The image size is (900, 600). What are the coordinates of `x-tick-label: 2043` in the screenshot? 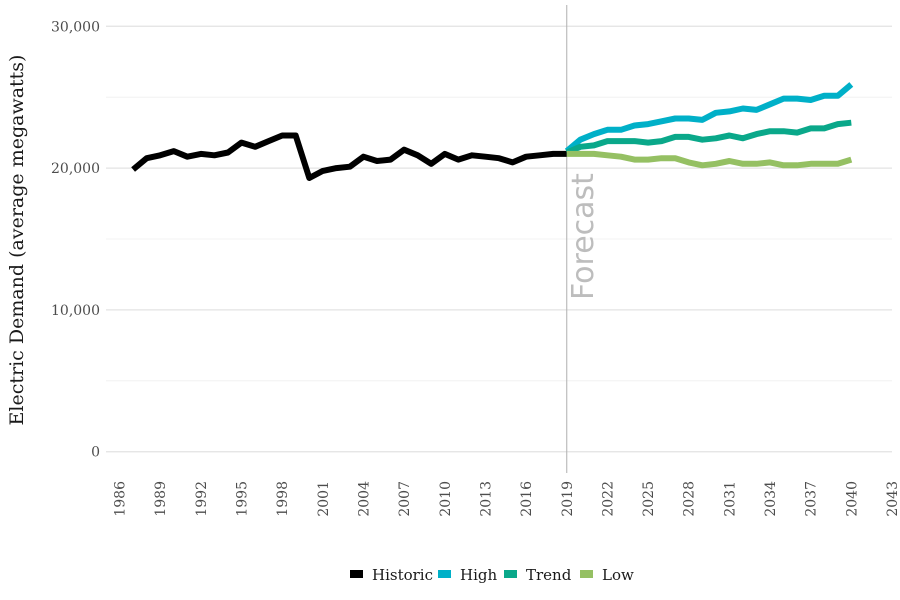 It's located at (892, 499).